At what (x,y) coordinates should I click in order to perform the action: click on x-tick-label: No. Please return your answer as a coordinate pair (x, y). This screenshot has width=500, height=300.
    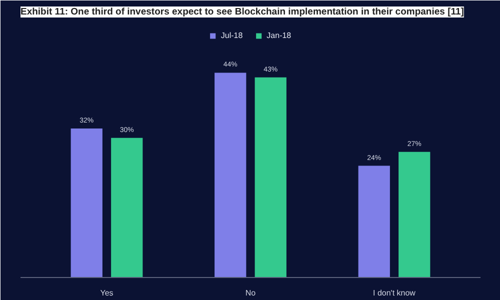
    Looking at the image, I should click on (250, 293).